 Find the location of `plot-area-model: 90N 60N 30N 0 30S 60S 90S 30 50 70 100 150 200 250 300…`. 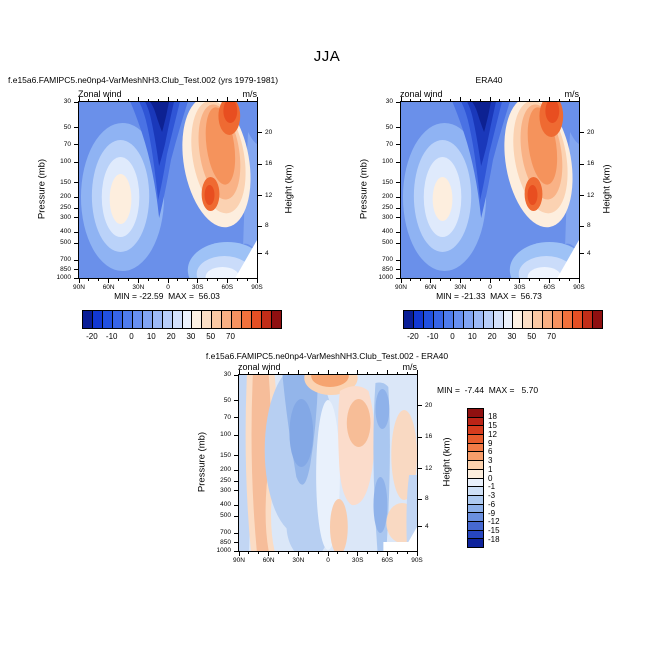

plot-area-model: 90N 60N 30N 0 30S 60S 90S 30 50 70 100 150 200 250 300… is located at coordinates (164, 194).